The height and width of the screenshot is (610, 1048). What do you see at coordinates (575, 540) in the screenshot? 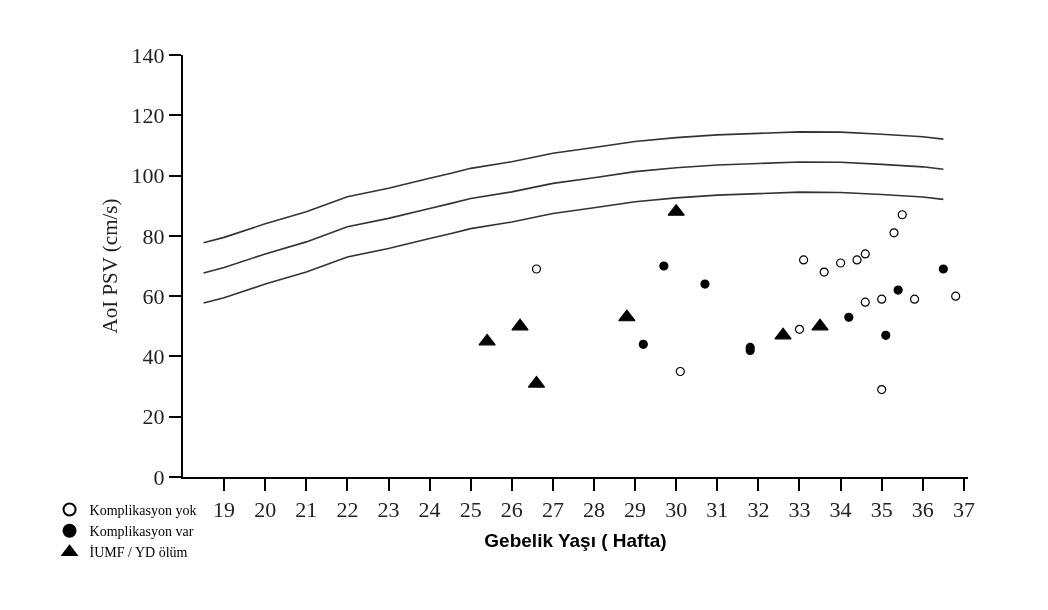
I see `x-axis-title: Gebelik Yaşı ( Hafta)` at bounding box center [575, 540].